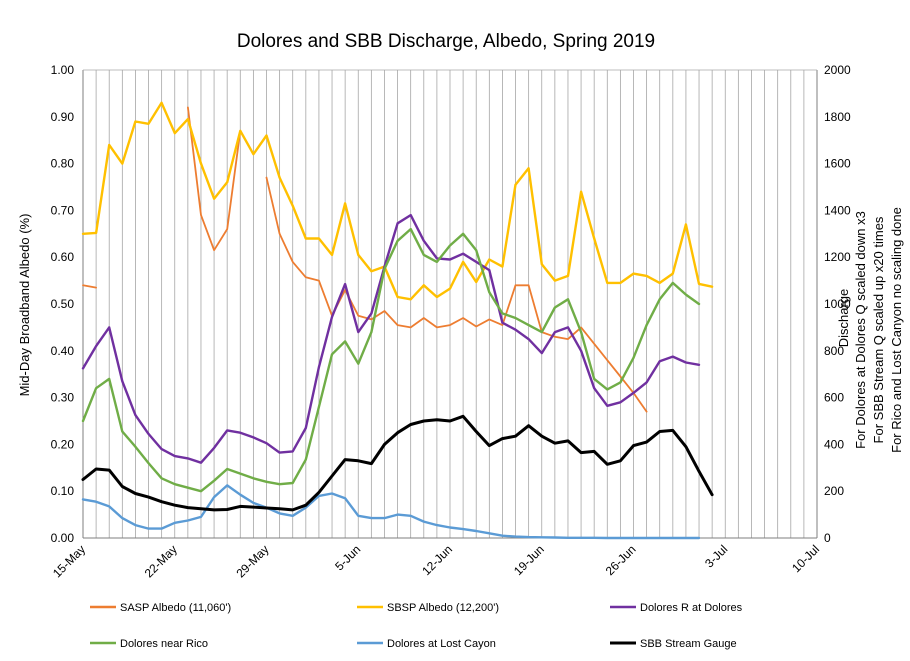 The image size is (910, 661). Describe the element at coordinates (63, 304) in the screenshot. I see `y-tick-label: 0.50` at that location.